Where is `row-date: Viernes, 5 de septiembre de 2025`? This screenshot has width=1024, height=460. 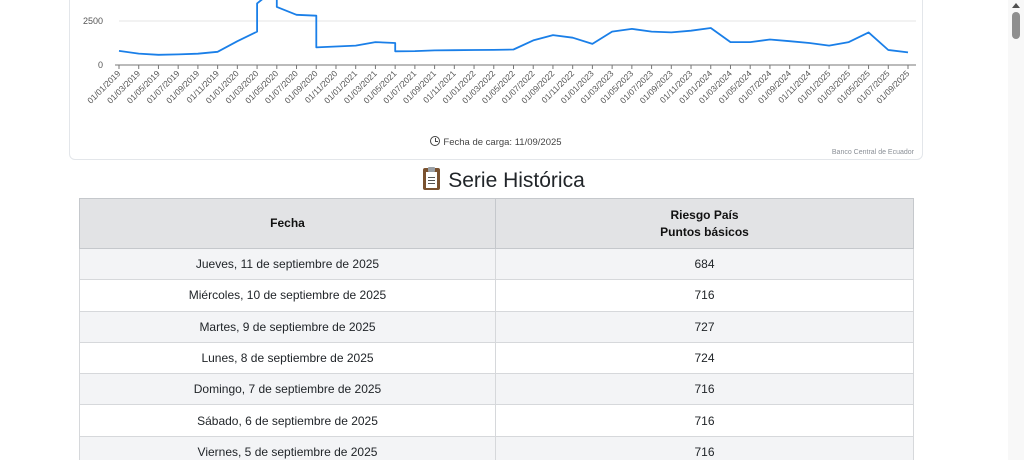
row-date: Viernes, 5 de septiembre de 2025 is located at coordinates (287, 447).